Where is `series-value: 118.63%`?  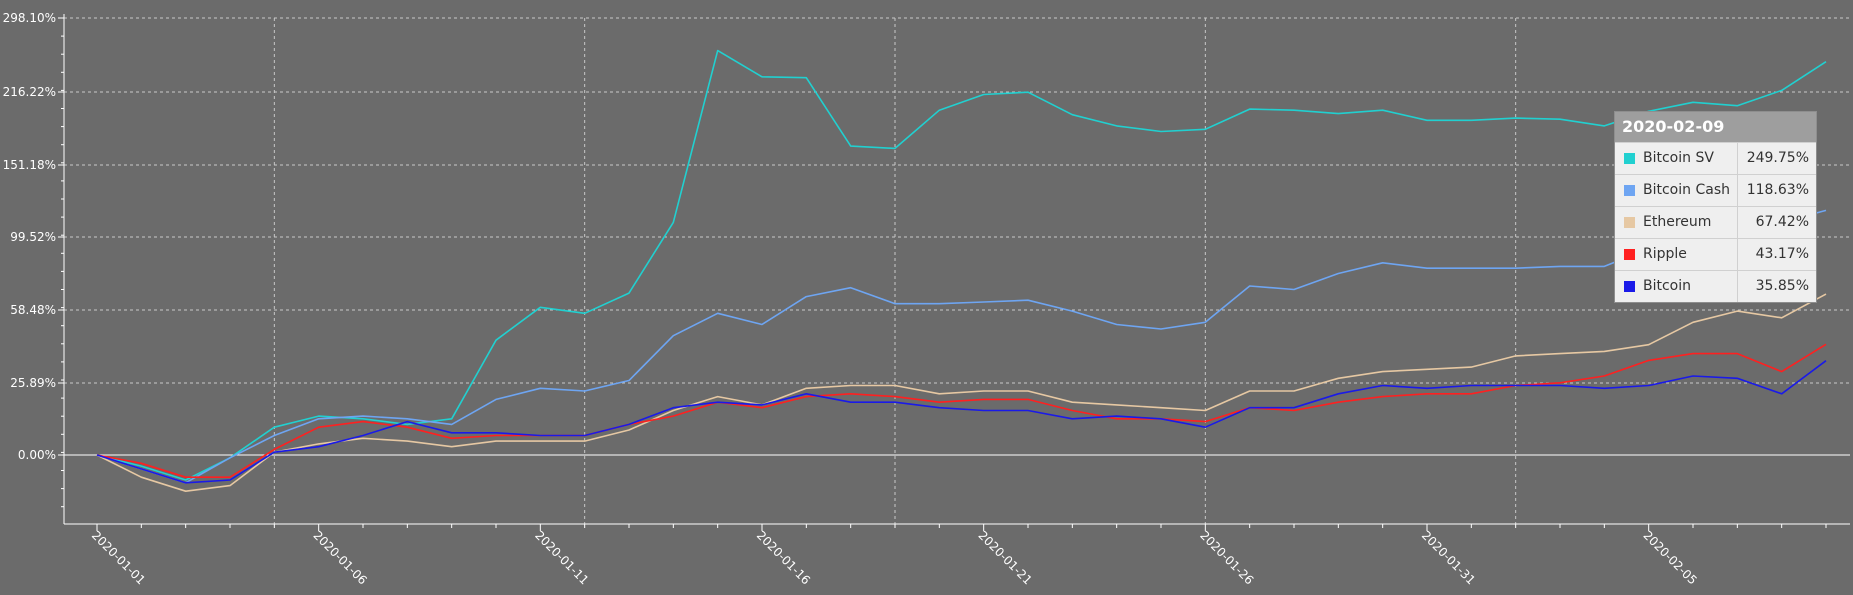 series-value: 118.63% is located at coordinates (1777, 190).